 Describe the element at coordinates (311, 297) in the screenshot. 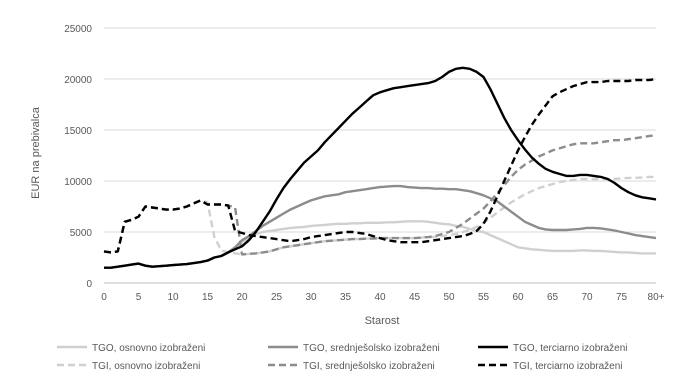

I see `x-tick-label: 30` at that location.